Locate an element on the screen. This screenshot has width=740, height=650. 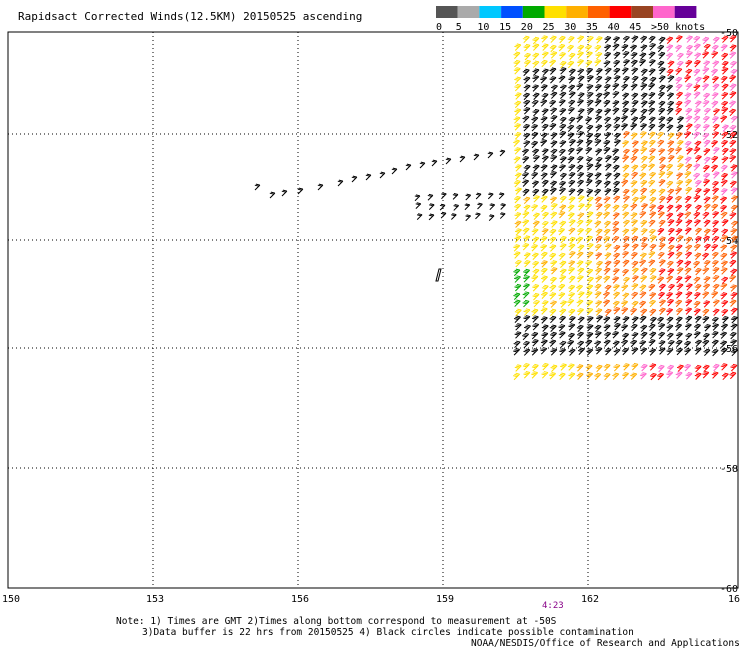
legend-label: 25 is located at coordinates (549, 27).